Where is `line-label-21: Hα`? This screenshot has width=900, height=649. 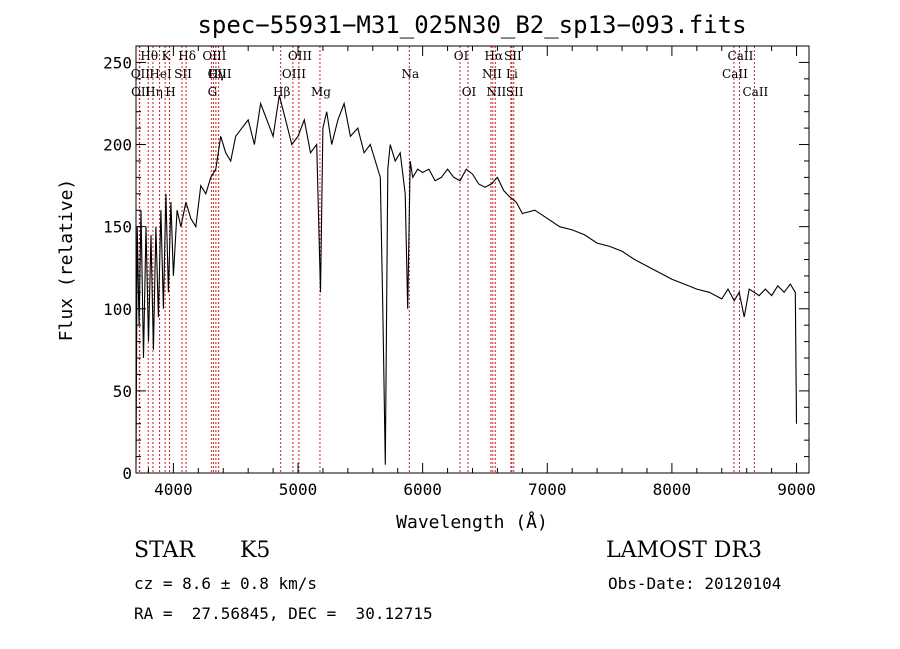 line-label-21: Hα is located at coordinates (494, 56).